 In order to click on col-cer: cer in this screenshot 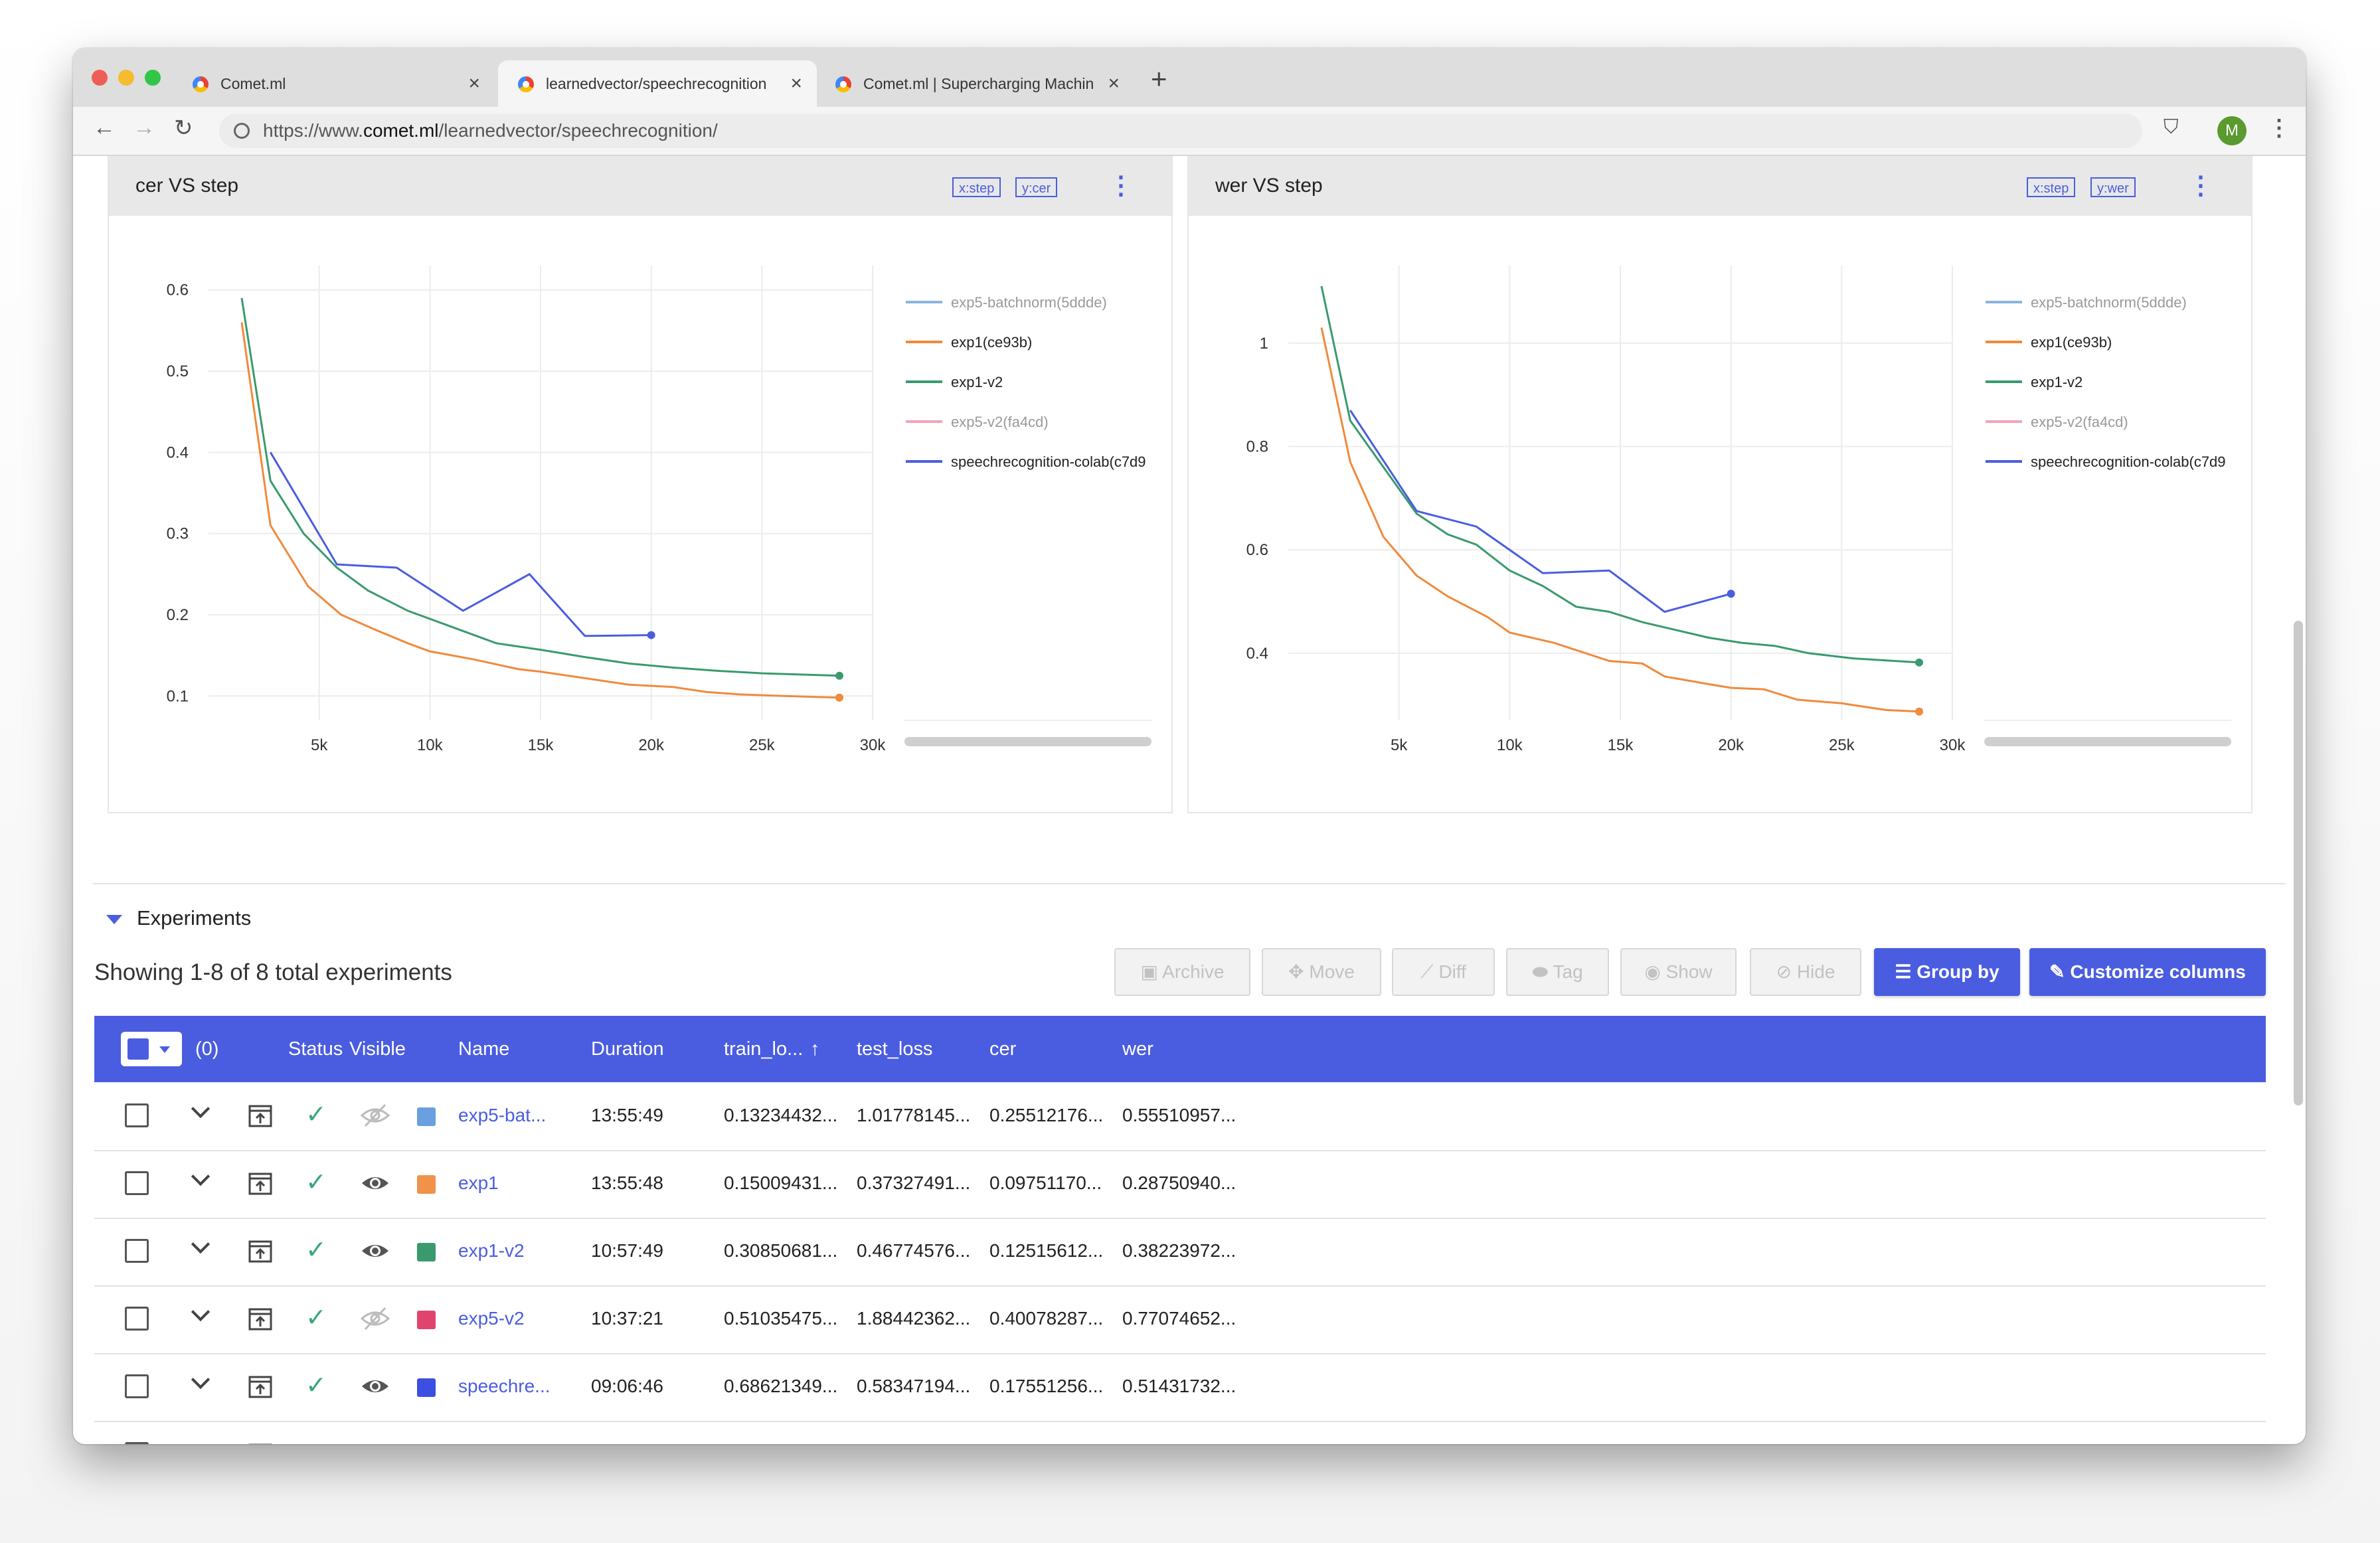, I will do `click(1003, 1049)`.